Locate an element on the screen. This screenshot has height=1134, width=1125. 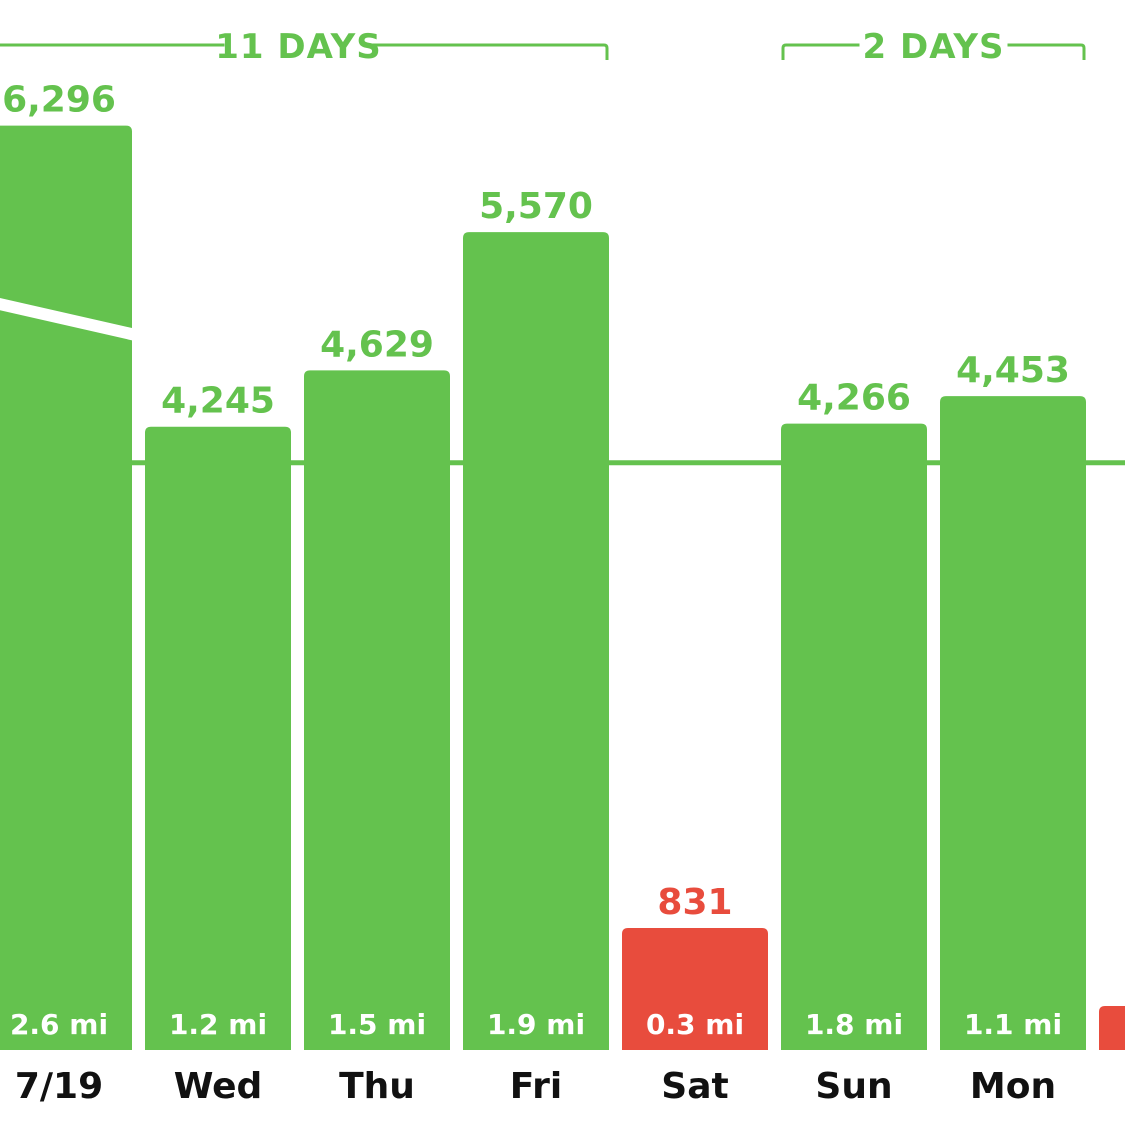
streak-layer: 11 DAYS 2 DAYS is located at coordinates (543, 47).